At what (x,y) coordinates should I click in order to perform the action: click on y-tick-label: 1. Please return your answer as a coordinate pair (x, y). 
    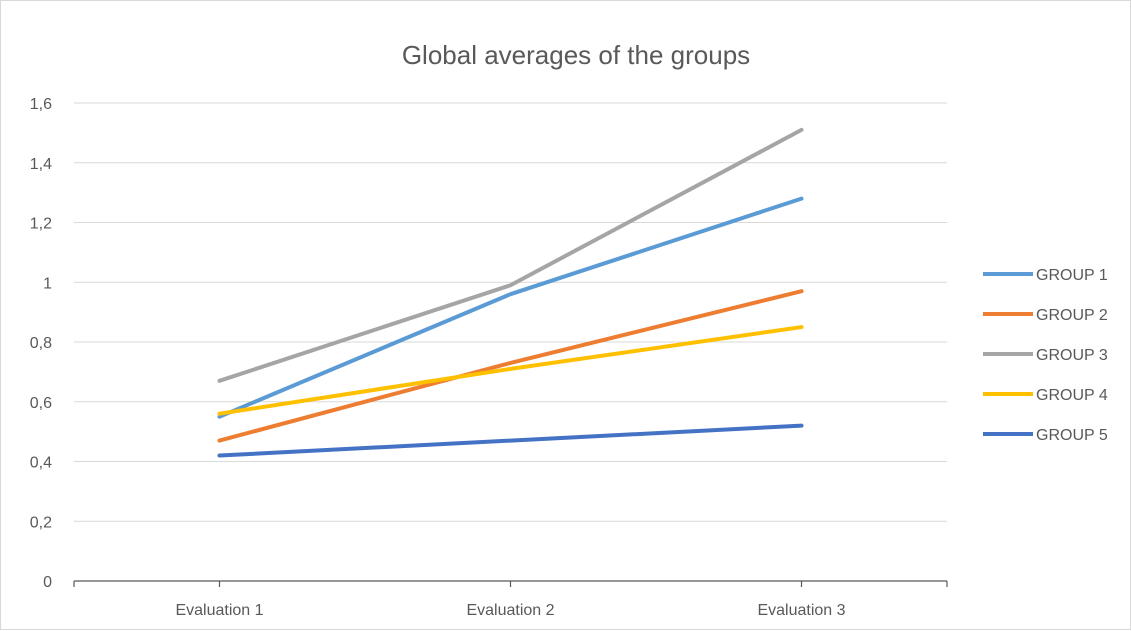
    Looking at the image, I should click on (47, 283).